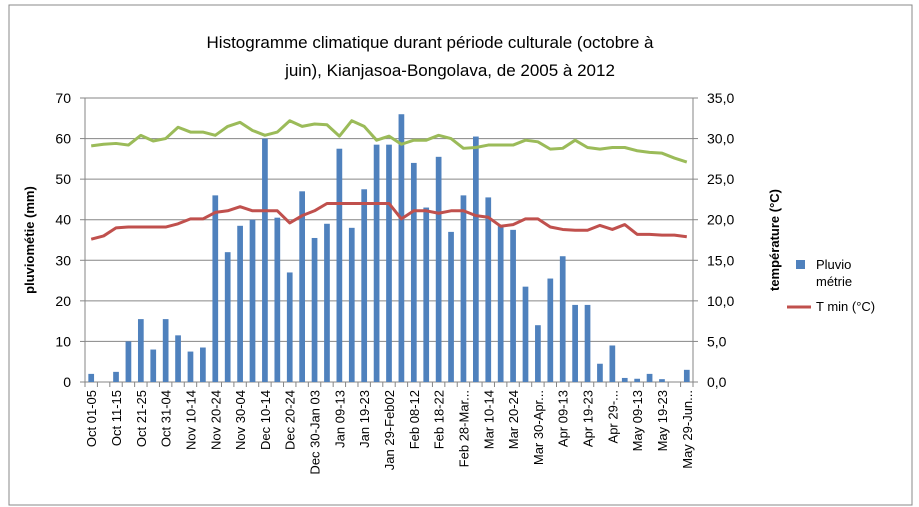 The width and height of the screenshot is (919, 507). I want to click on x-tick-label: May 09-13, so click(637, 420).